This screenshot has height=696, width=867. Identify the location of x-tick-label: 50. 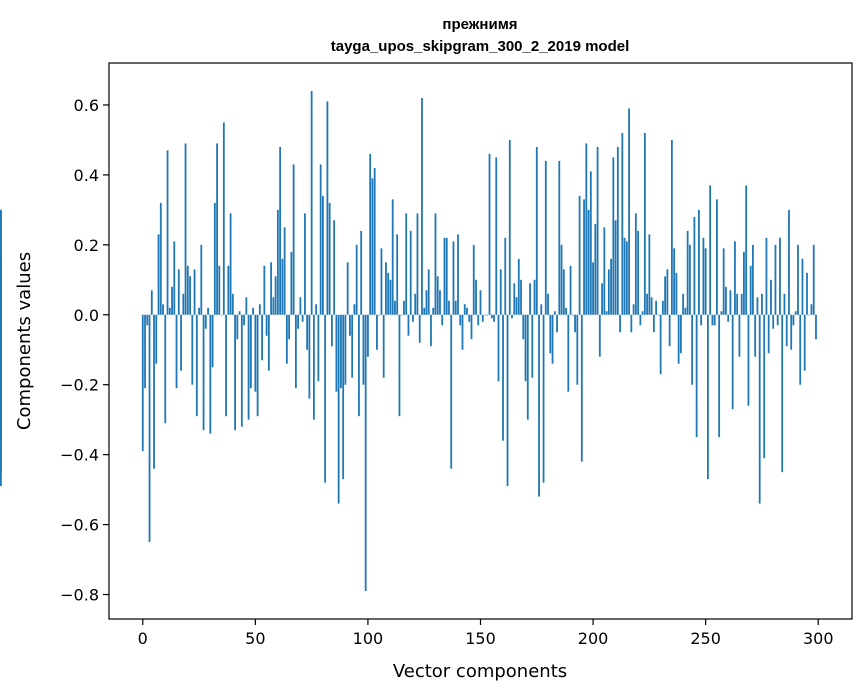
(255, 638).